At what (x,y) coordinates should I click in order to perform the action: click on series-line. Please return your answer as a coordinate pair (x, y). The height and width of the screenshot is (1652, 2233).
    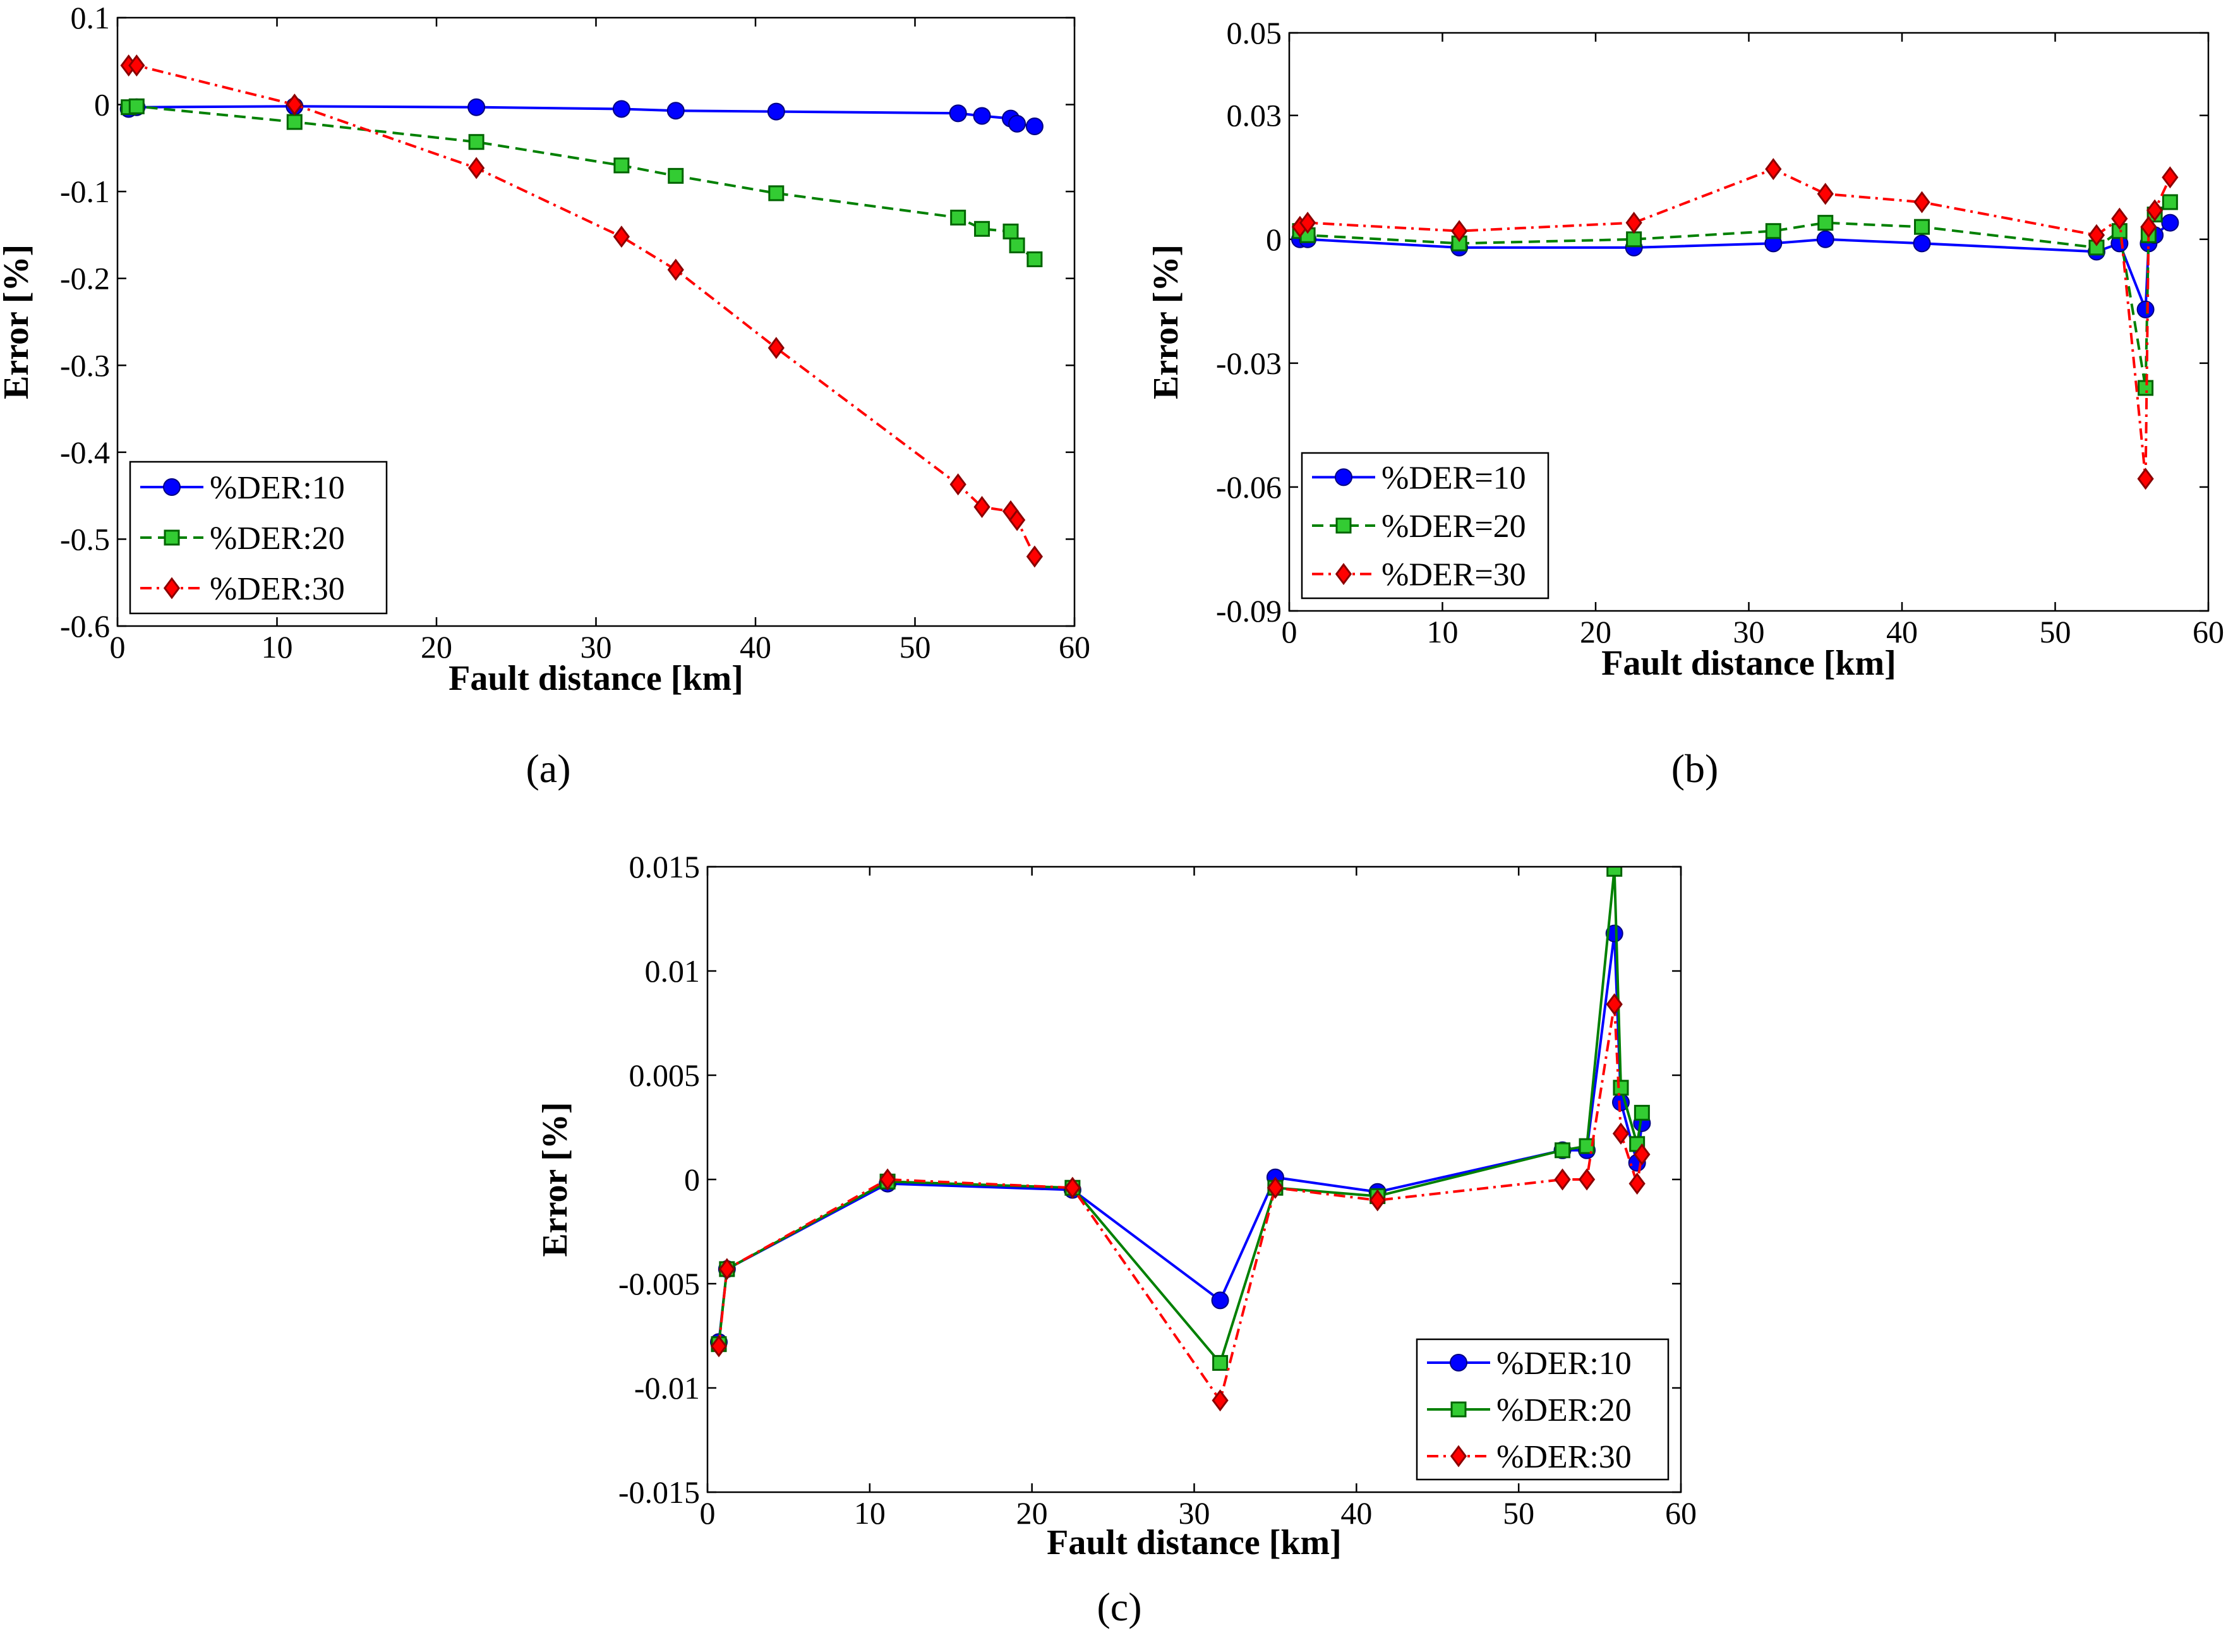
    Looking at the image, I should click on (582, 310).